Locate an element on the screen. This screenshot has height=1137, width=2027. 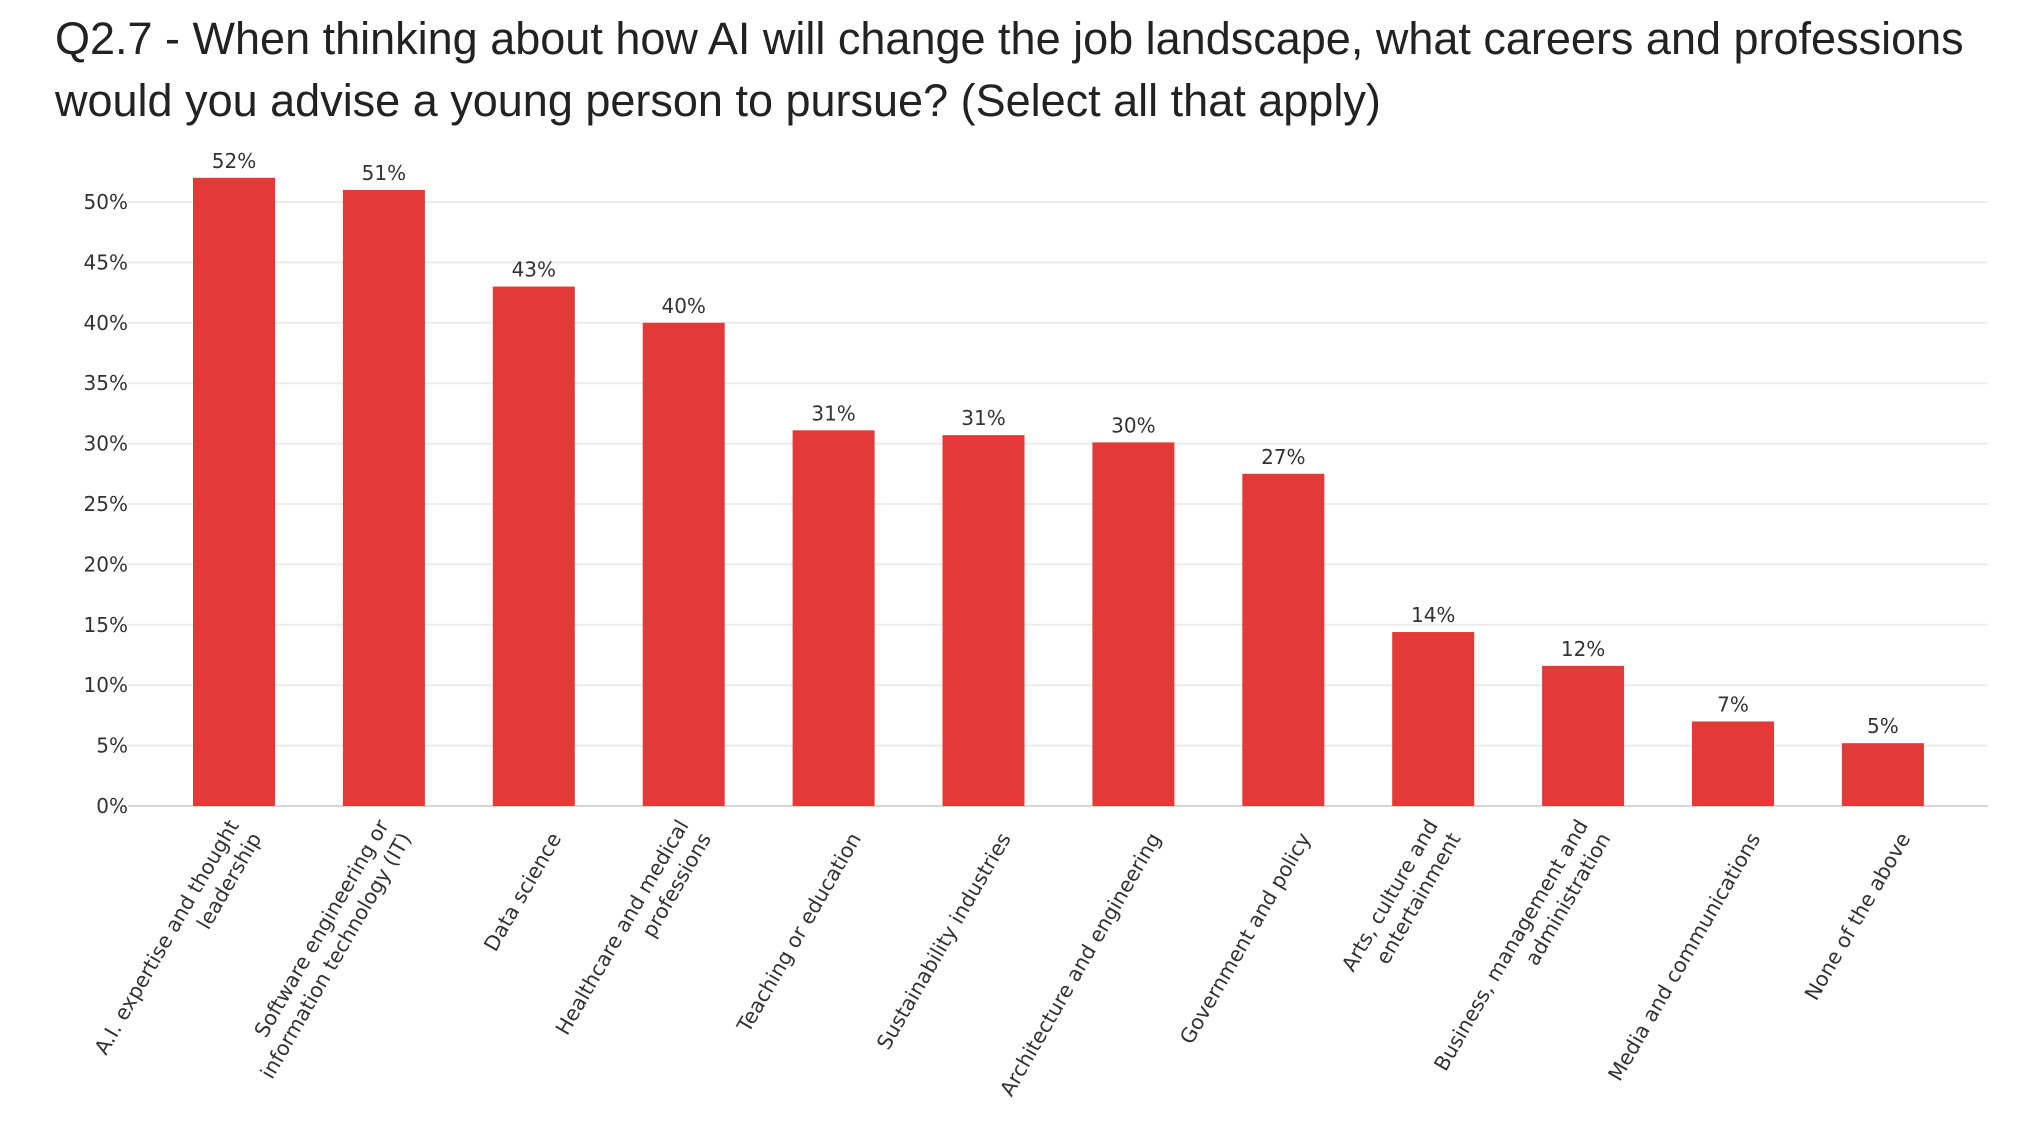
category-label-line: Data science is located at coordinates (522, 892).